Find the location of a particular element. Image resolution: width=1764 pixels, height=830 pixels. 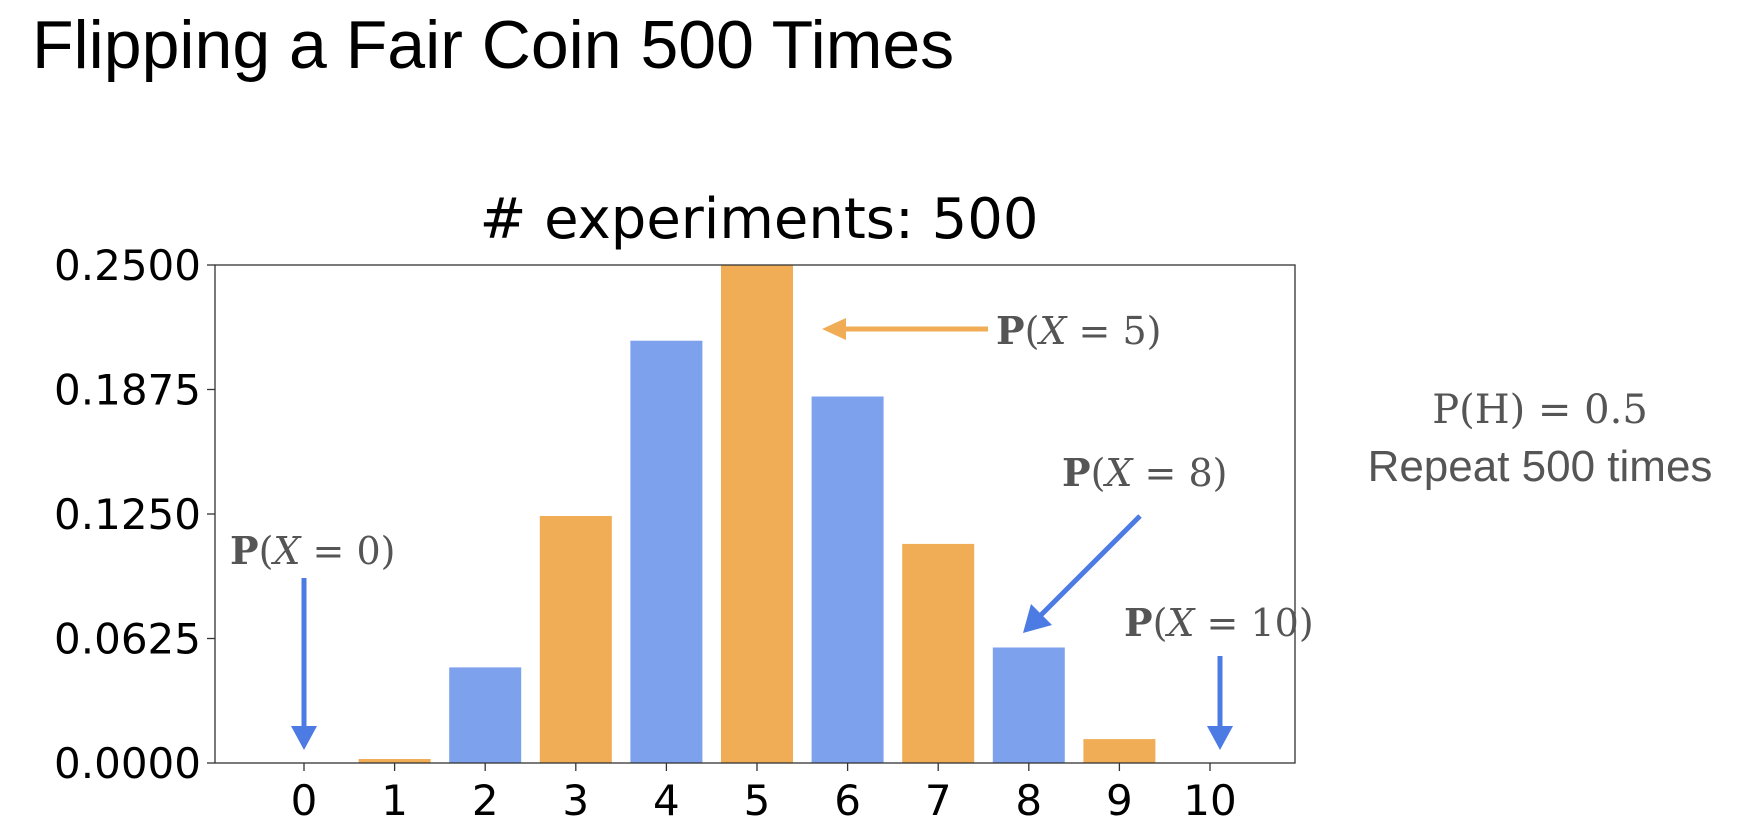

annotation-x0-open: ( is located at coordinates (266, 551).